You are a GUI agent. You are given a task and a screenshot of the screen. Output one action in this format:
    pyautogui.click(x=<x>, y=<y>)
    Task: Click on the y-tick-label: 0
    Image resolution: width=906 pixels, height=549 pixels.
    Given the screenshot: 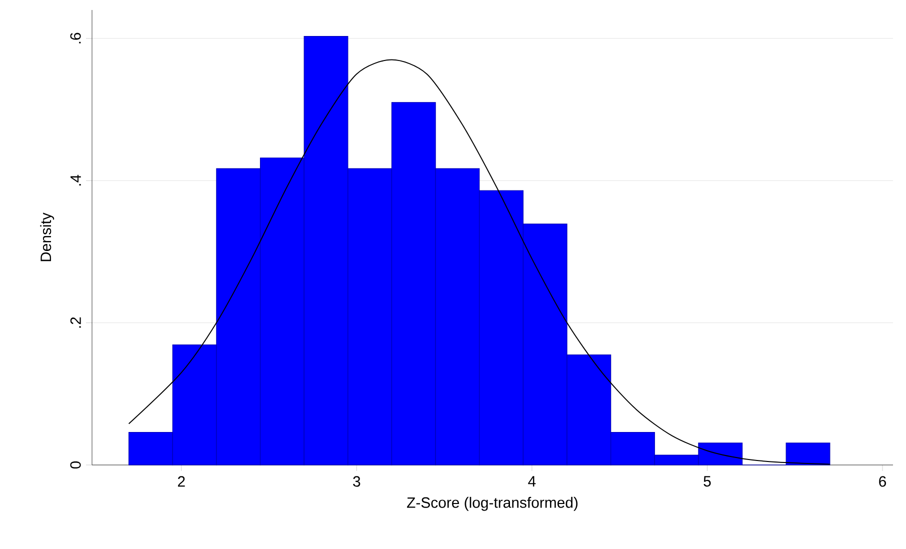 What is the action you would take?
    pyautogui.click(x=75, y=465)
    